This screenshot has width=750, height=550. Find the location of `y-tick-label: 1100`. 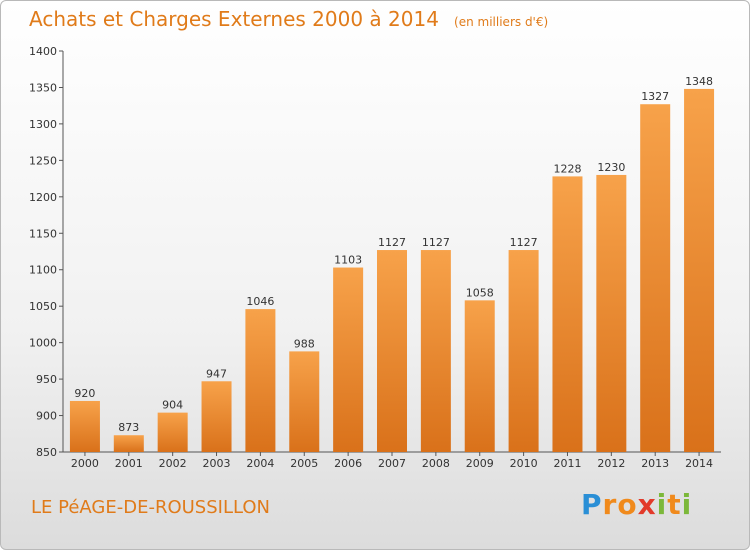

y-tick-label: 1100 is located at coordinates (43, 270).